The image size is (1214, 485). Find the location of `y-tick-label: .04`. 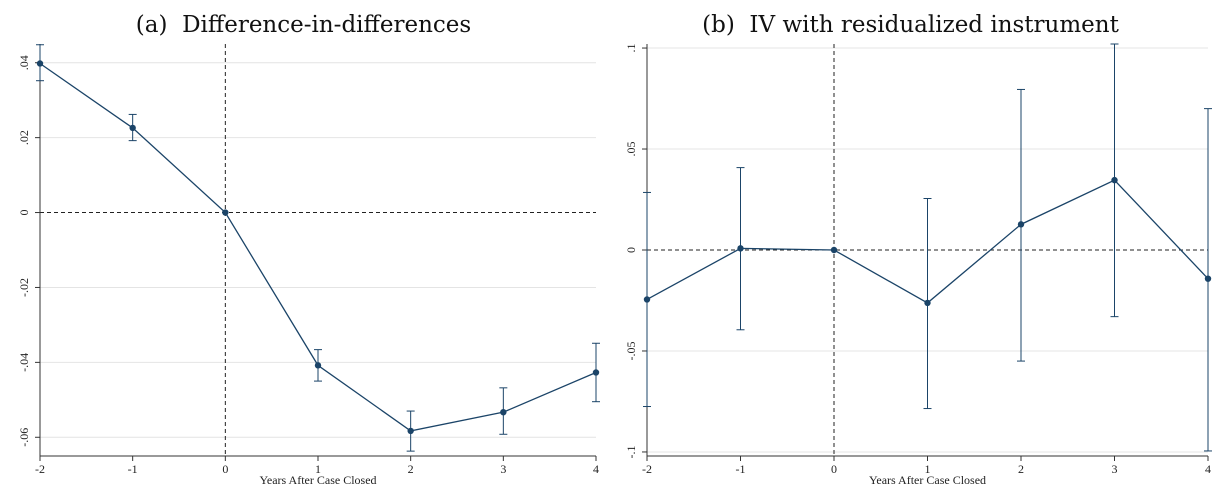

y-tick-label: .04 is located at coordinates (24, 62).